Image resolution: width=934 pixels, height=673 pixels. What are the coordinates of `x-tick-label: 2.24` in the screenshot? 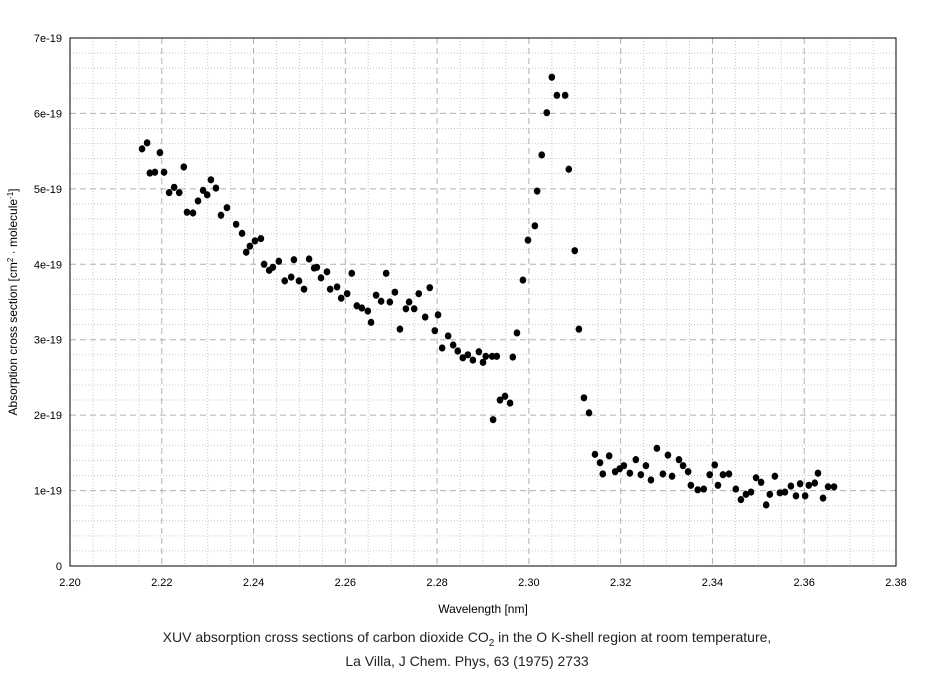 It's located at (253, 583).